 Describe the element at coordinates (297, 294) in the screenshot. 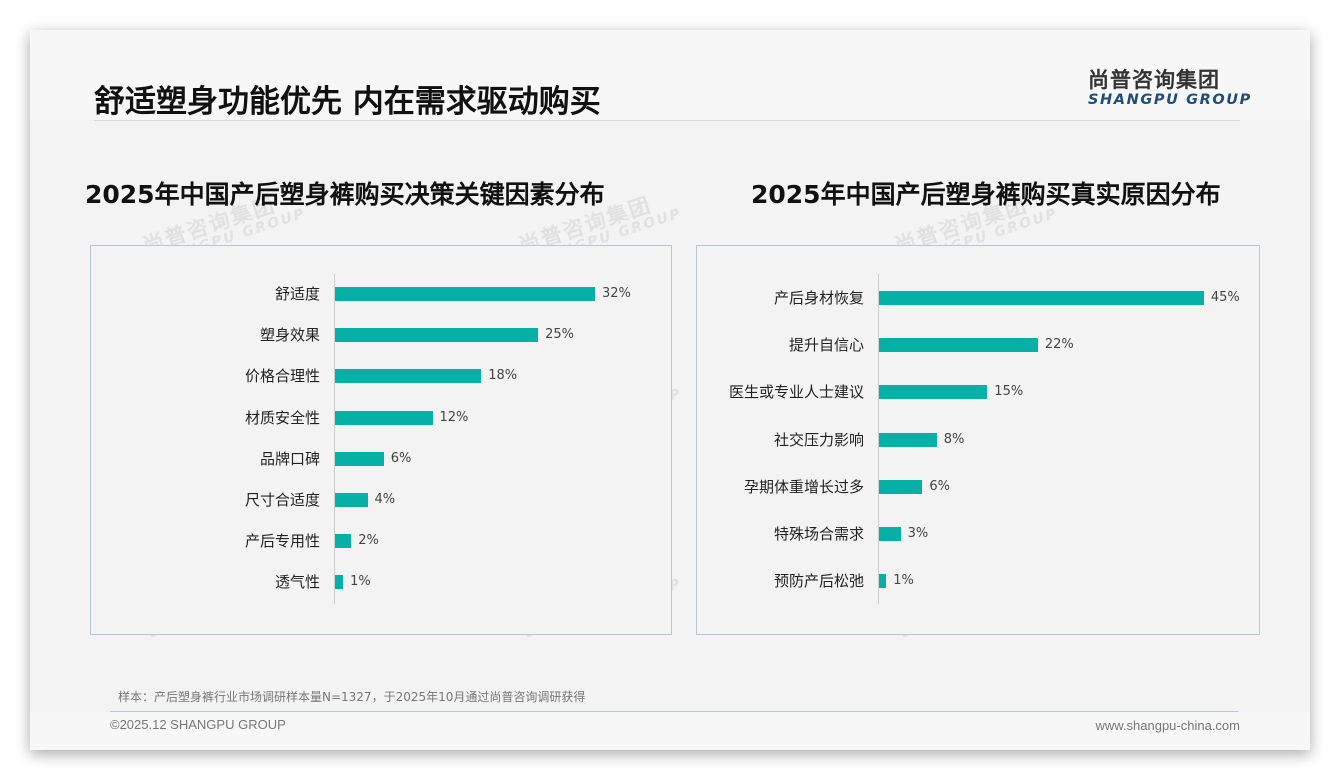

I see `bar-category-label: 舒适度` at that location.